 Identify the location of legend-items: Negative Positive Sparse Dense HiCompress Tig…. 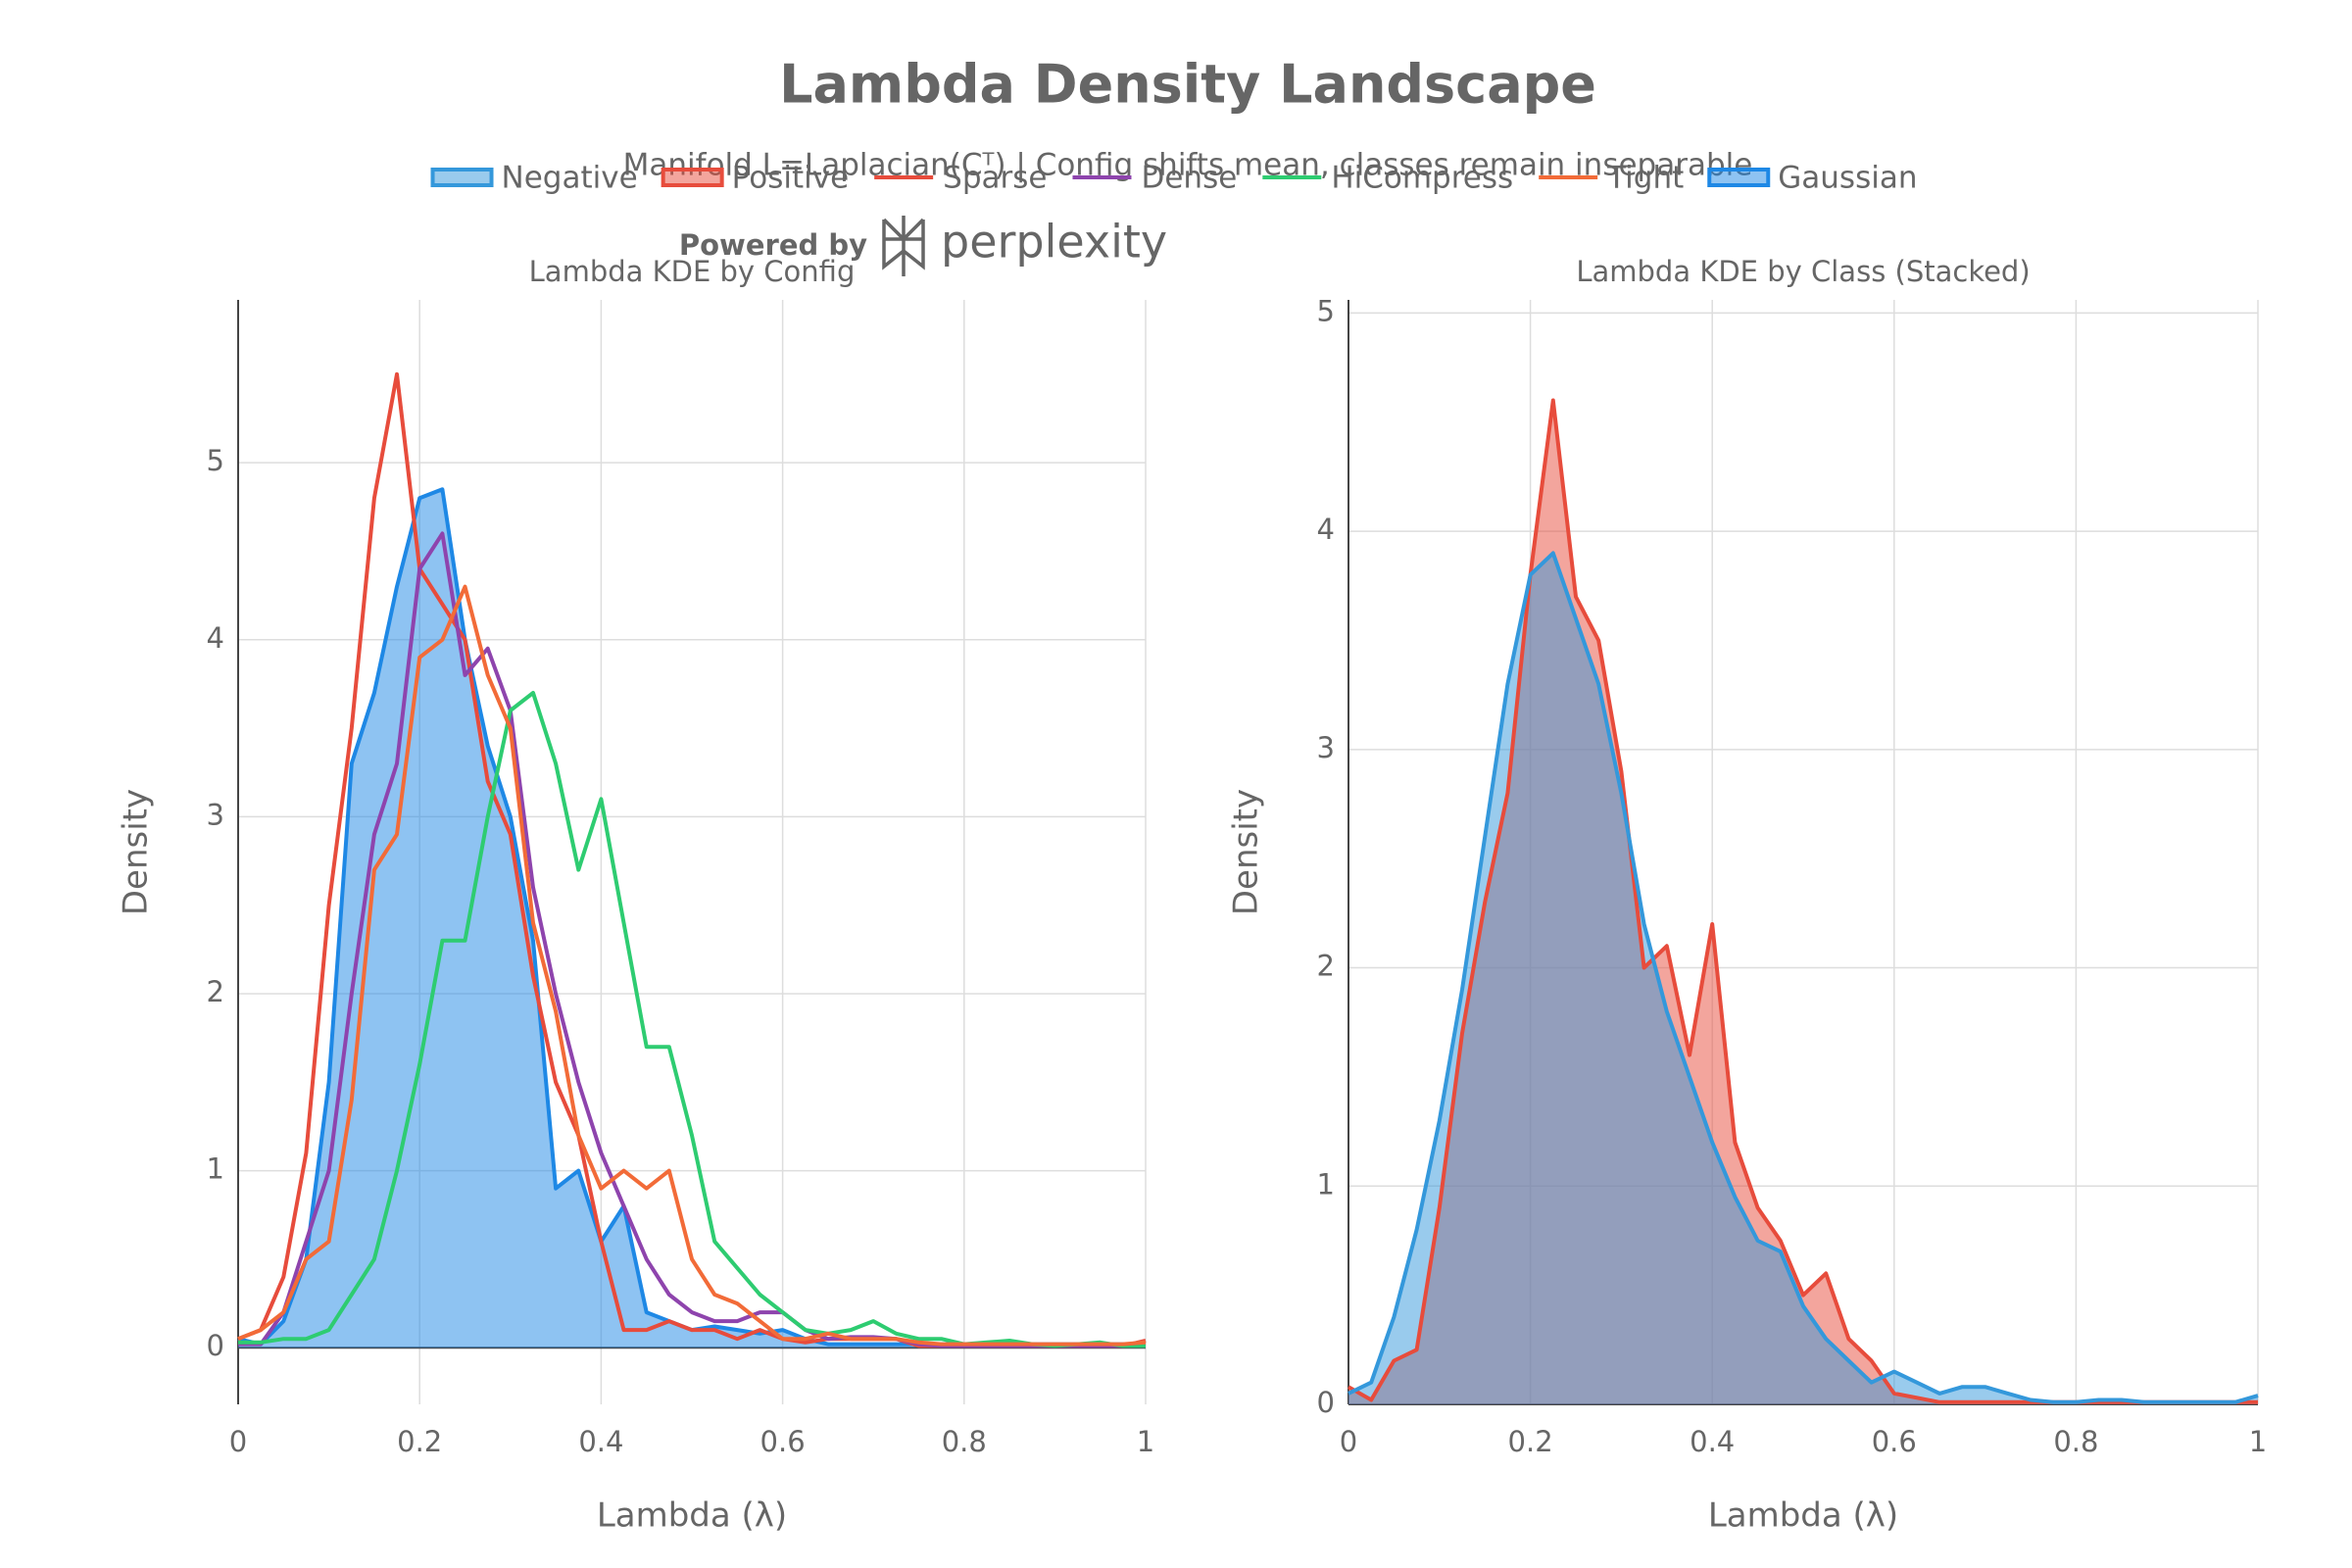
(1173, 178).